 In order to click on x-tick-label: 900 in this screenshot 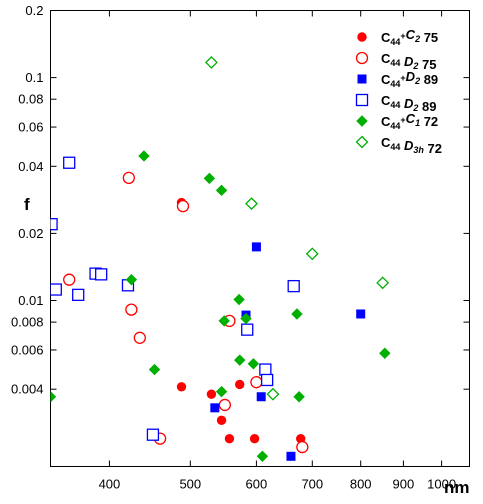, I will do `click(404, 484)`.